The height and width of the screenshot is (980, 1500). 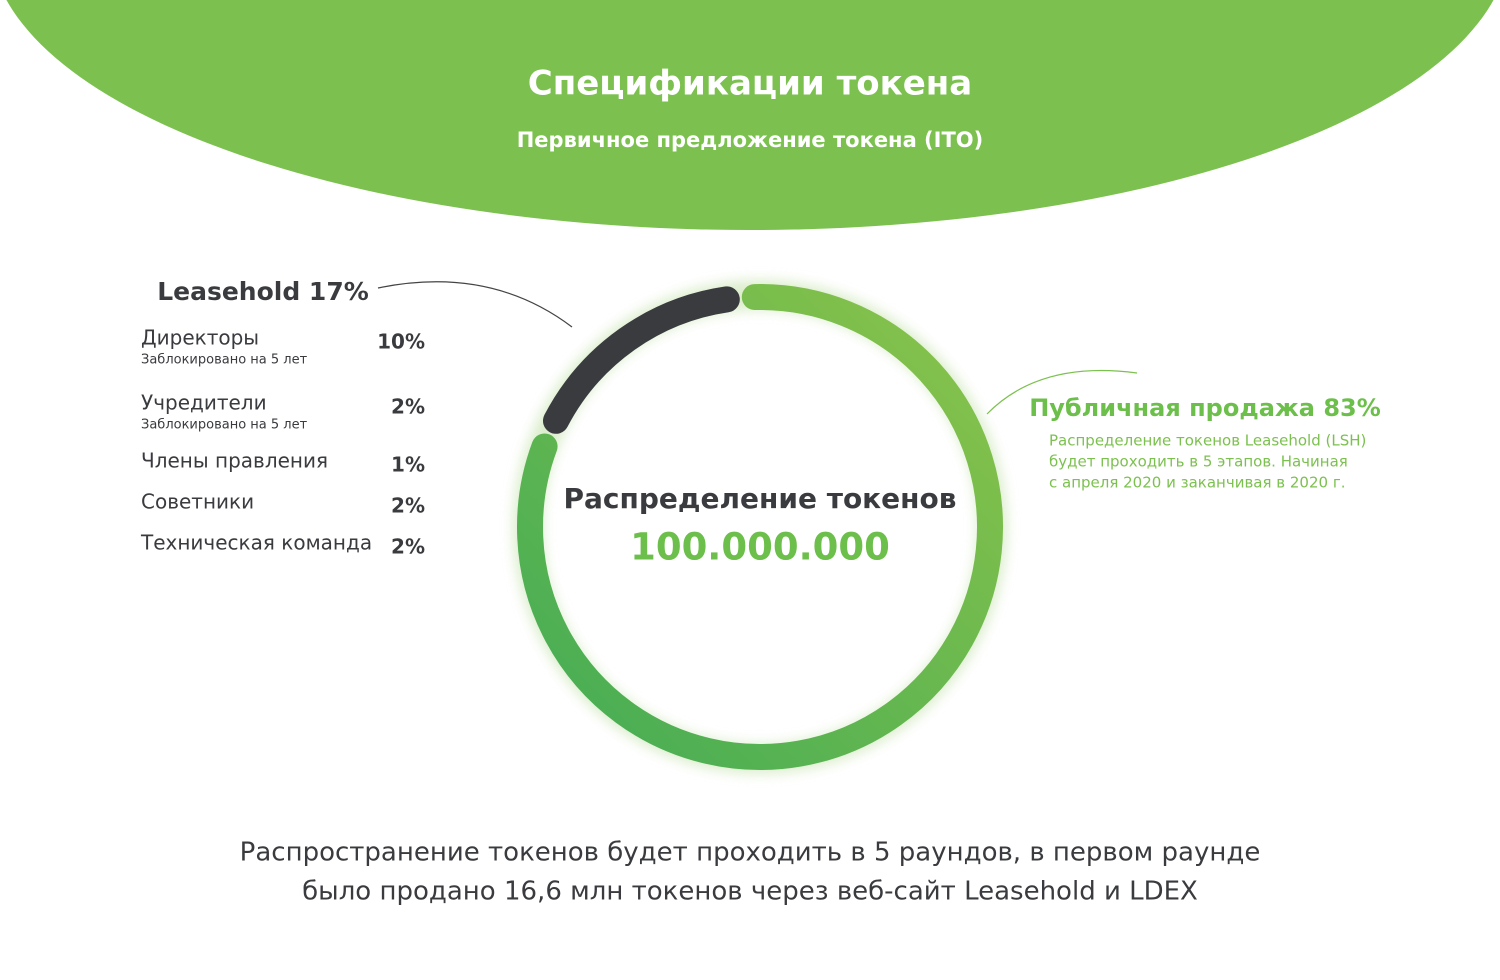 I want to click on note-line: будет проходить в 5 этапов. Начиная, so click(x=1198, y=462).